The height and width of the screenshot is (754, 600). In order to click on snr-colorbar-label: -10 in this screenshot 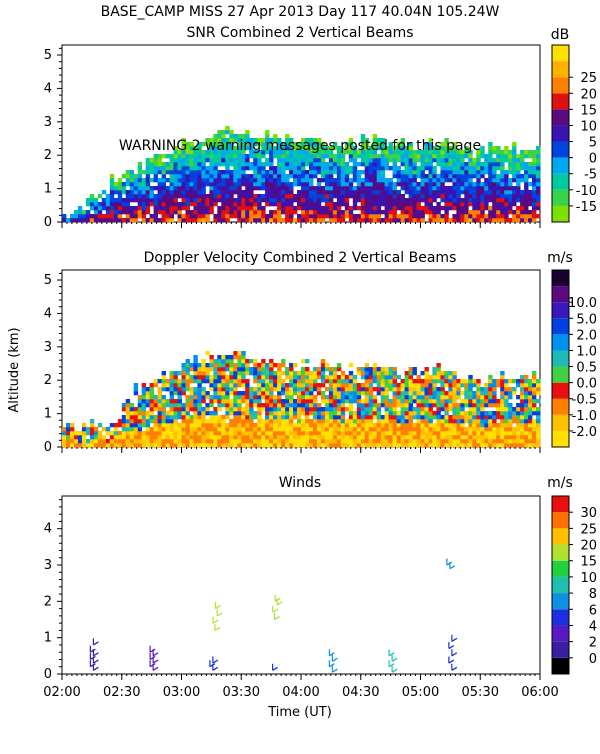, I will do `click(586, 191)`.